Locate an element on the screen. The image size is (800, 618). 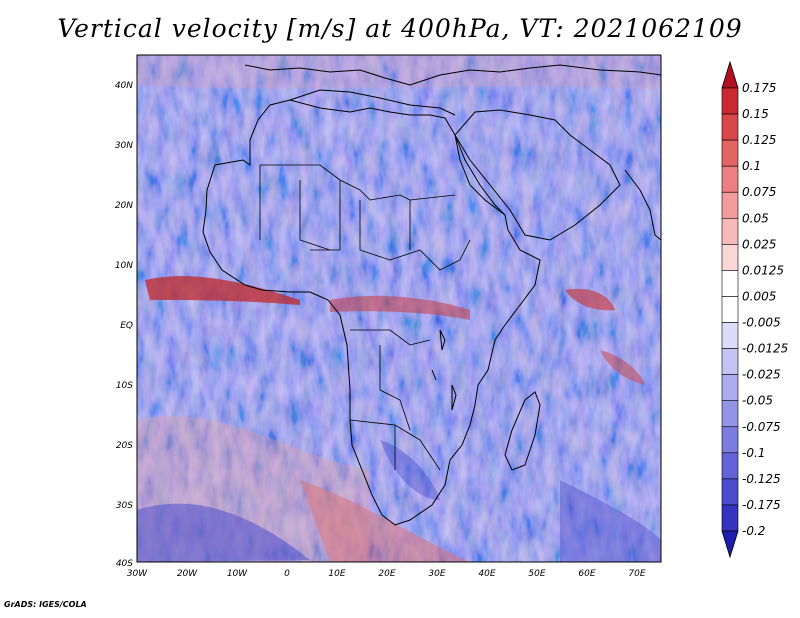
lat-label: 10N is located at coordinates (124, 266).